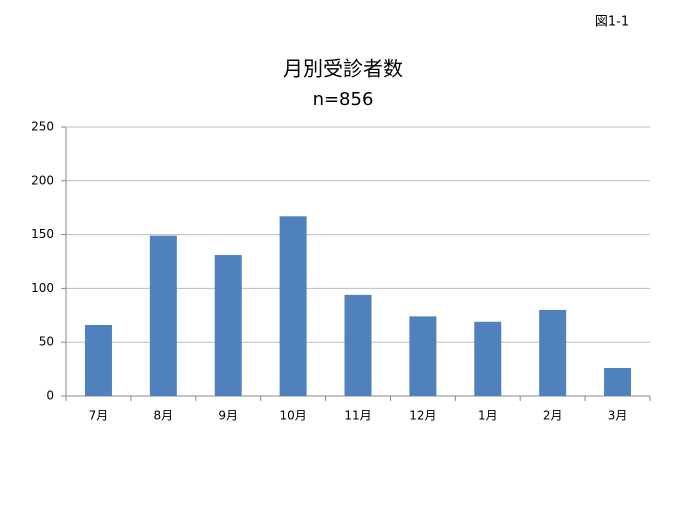 This screenshot has height=510, width=680. What do you see at coordinates (618, 416) in the screenshot?
I see `x-tick-label: 3月` at bounding box center [618, 416].